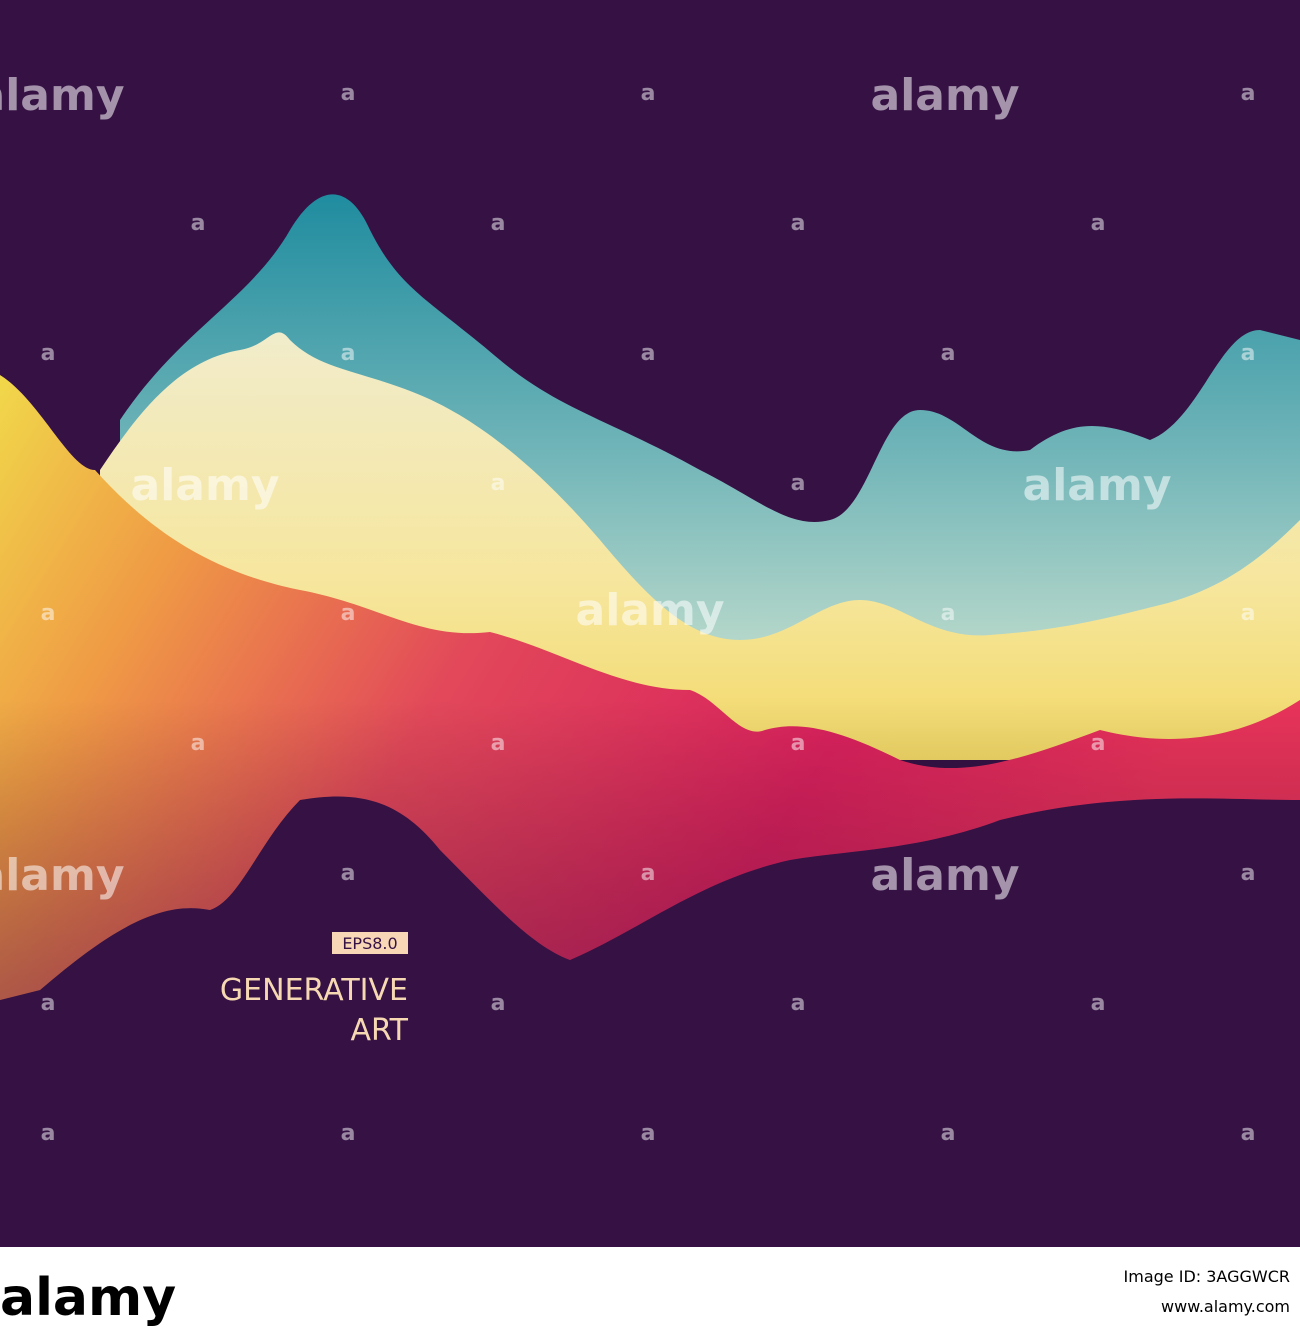 The image size is (1300, 1337). I want to click on title-line: ART, so click(379, 1030).